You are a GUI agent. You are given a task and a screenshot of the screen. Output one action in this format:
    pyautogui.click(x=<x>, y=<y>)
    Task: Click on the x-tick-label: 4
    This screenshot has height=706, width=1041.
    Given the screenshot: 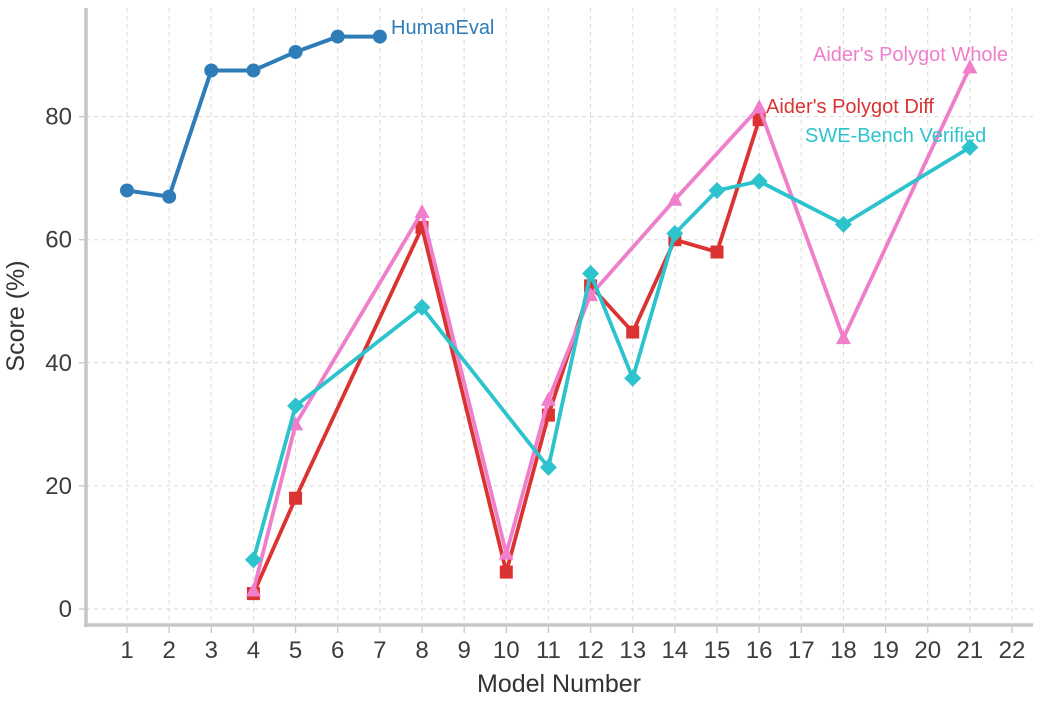 What is the action you would take?
    pyautogui.click(x=253, y=650)
    